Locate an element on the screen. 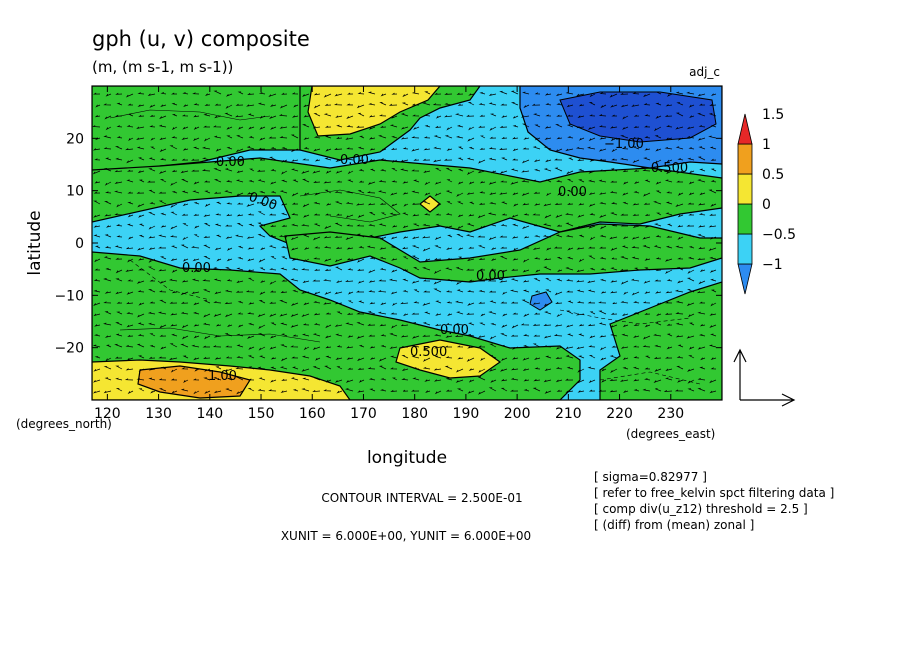  reference-vector-u is located at coordinates (768, 400).